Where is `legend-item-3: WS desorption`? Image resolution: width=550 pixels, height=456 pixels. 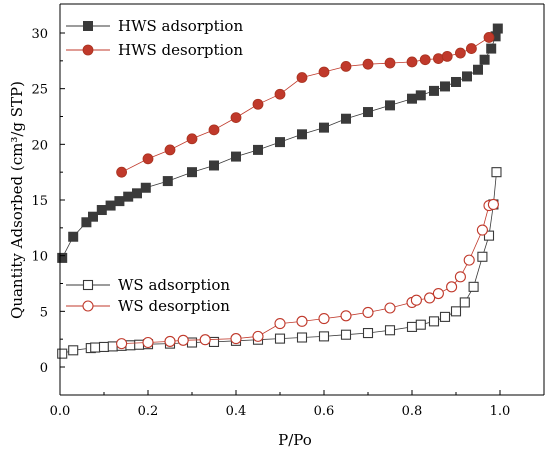
legend-item-3: WS desorption is located at coordinates (148, 306).